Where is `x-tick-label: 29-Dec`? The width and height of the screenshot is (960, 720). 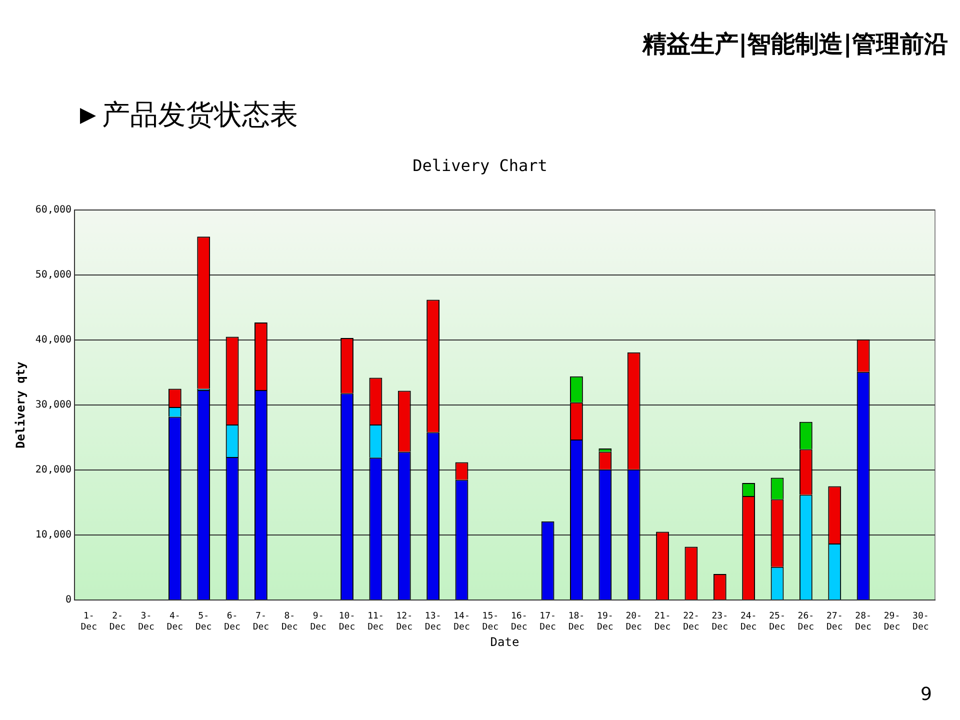 x-tick-label: 29-Dec is located at coordinates (892, 622).